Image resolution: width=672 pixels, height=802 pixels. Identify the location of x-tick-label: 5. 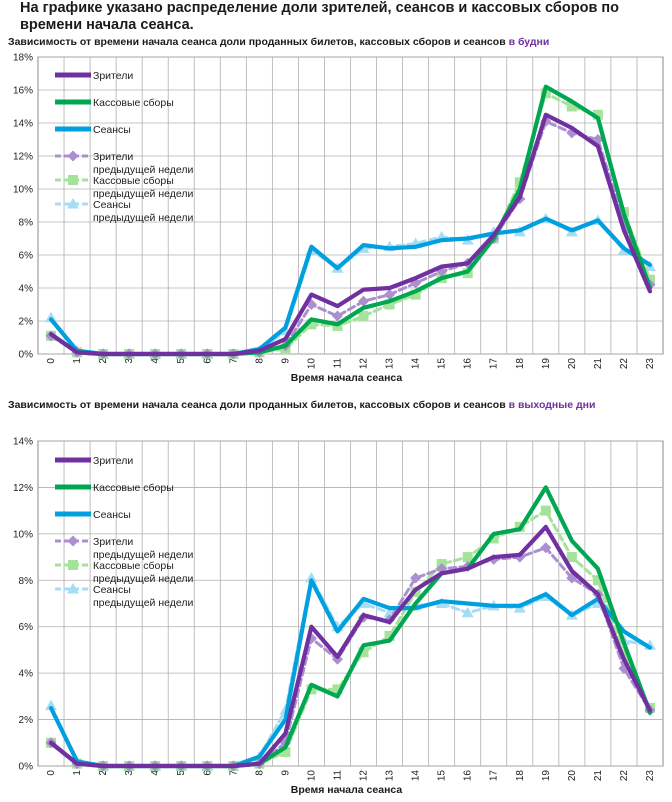
(181, 361).